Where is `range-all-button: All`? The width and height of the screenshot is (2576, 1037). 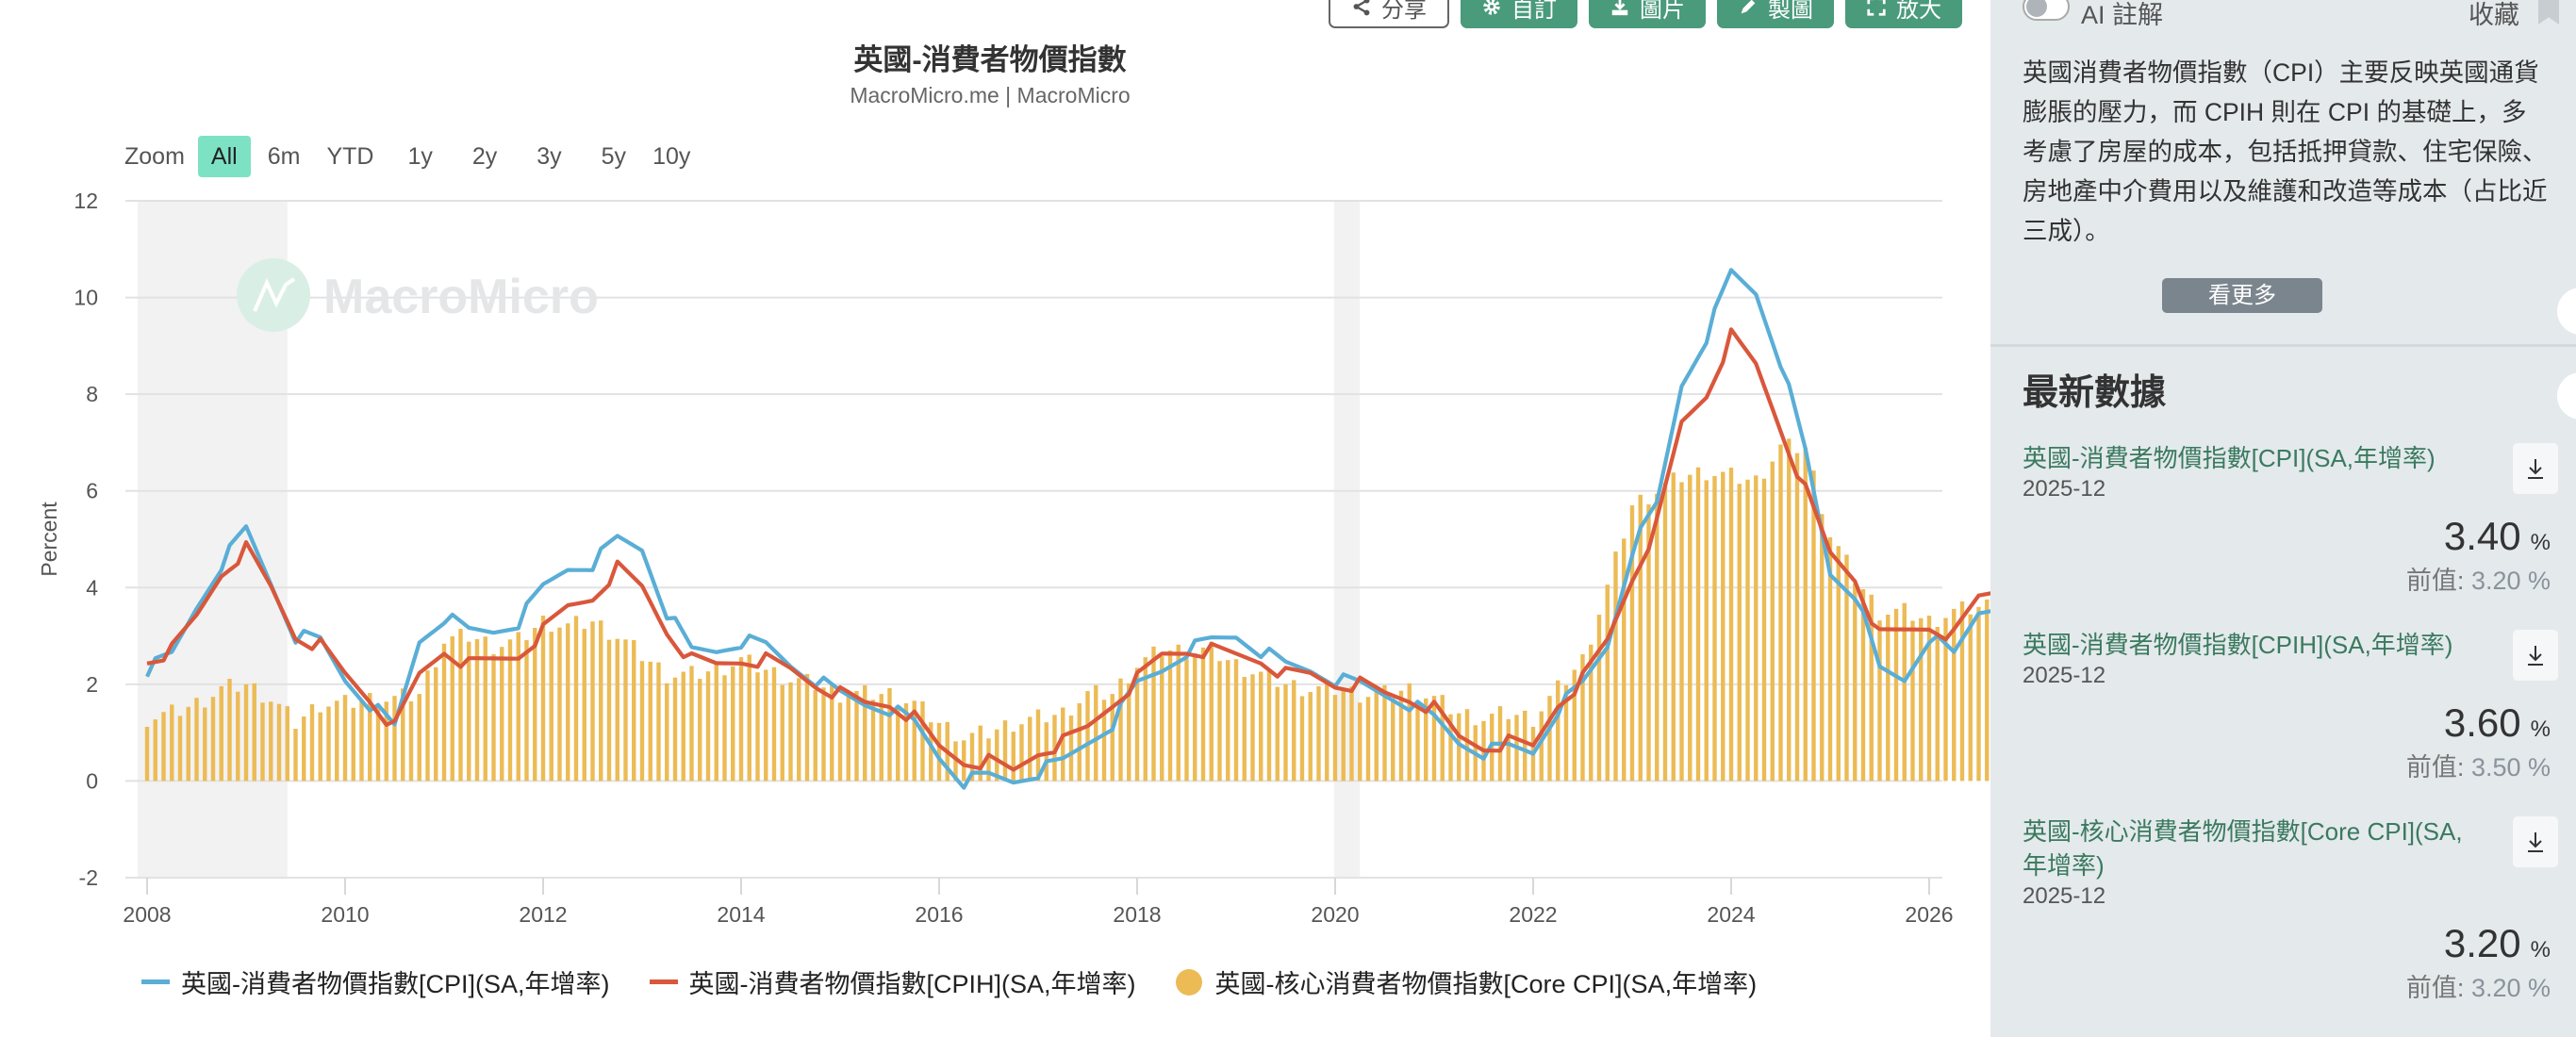 range-all-button: All is located at coordinates (224, 156).